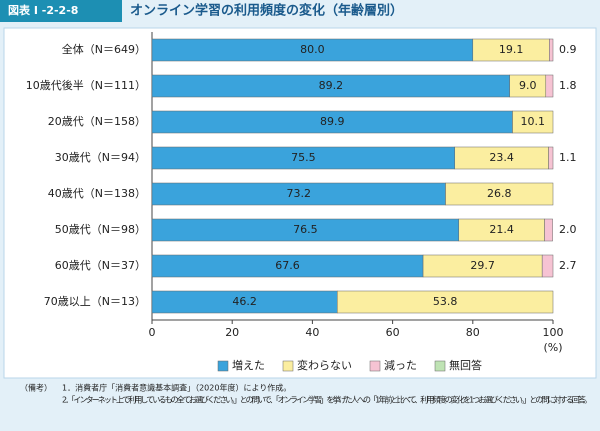  What do you see at coordinates (244, 301) in the screenshot?
I see `value-label: 46.2` at bounding box center [244, 301].